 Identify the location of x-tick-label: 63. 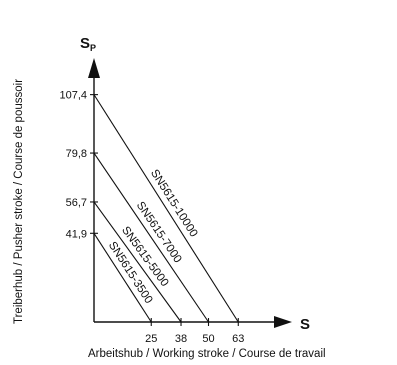
(238, 339).